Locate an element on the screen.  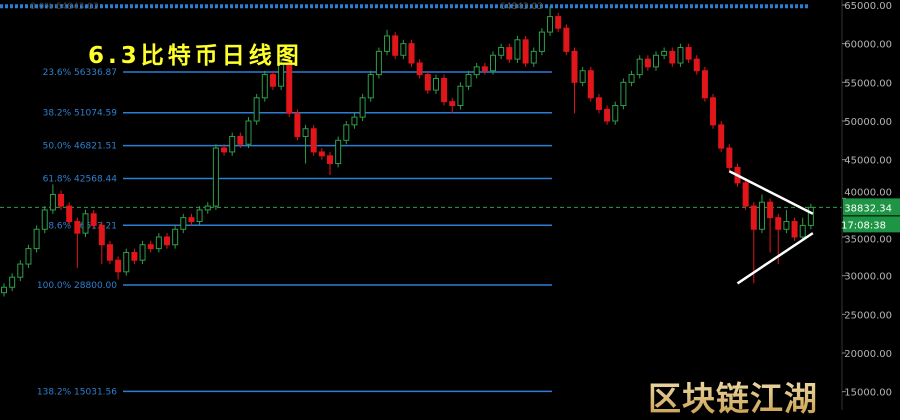
triangle-lower-line is located at coordinates (775, 258).